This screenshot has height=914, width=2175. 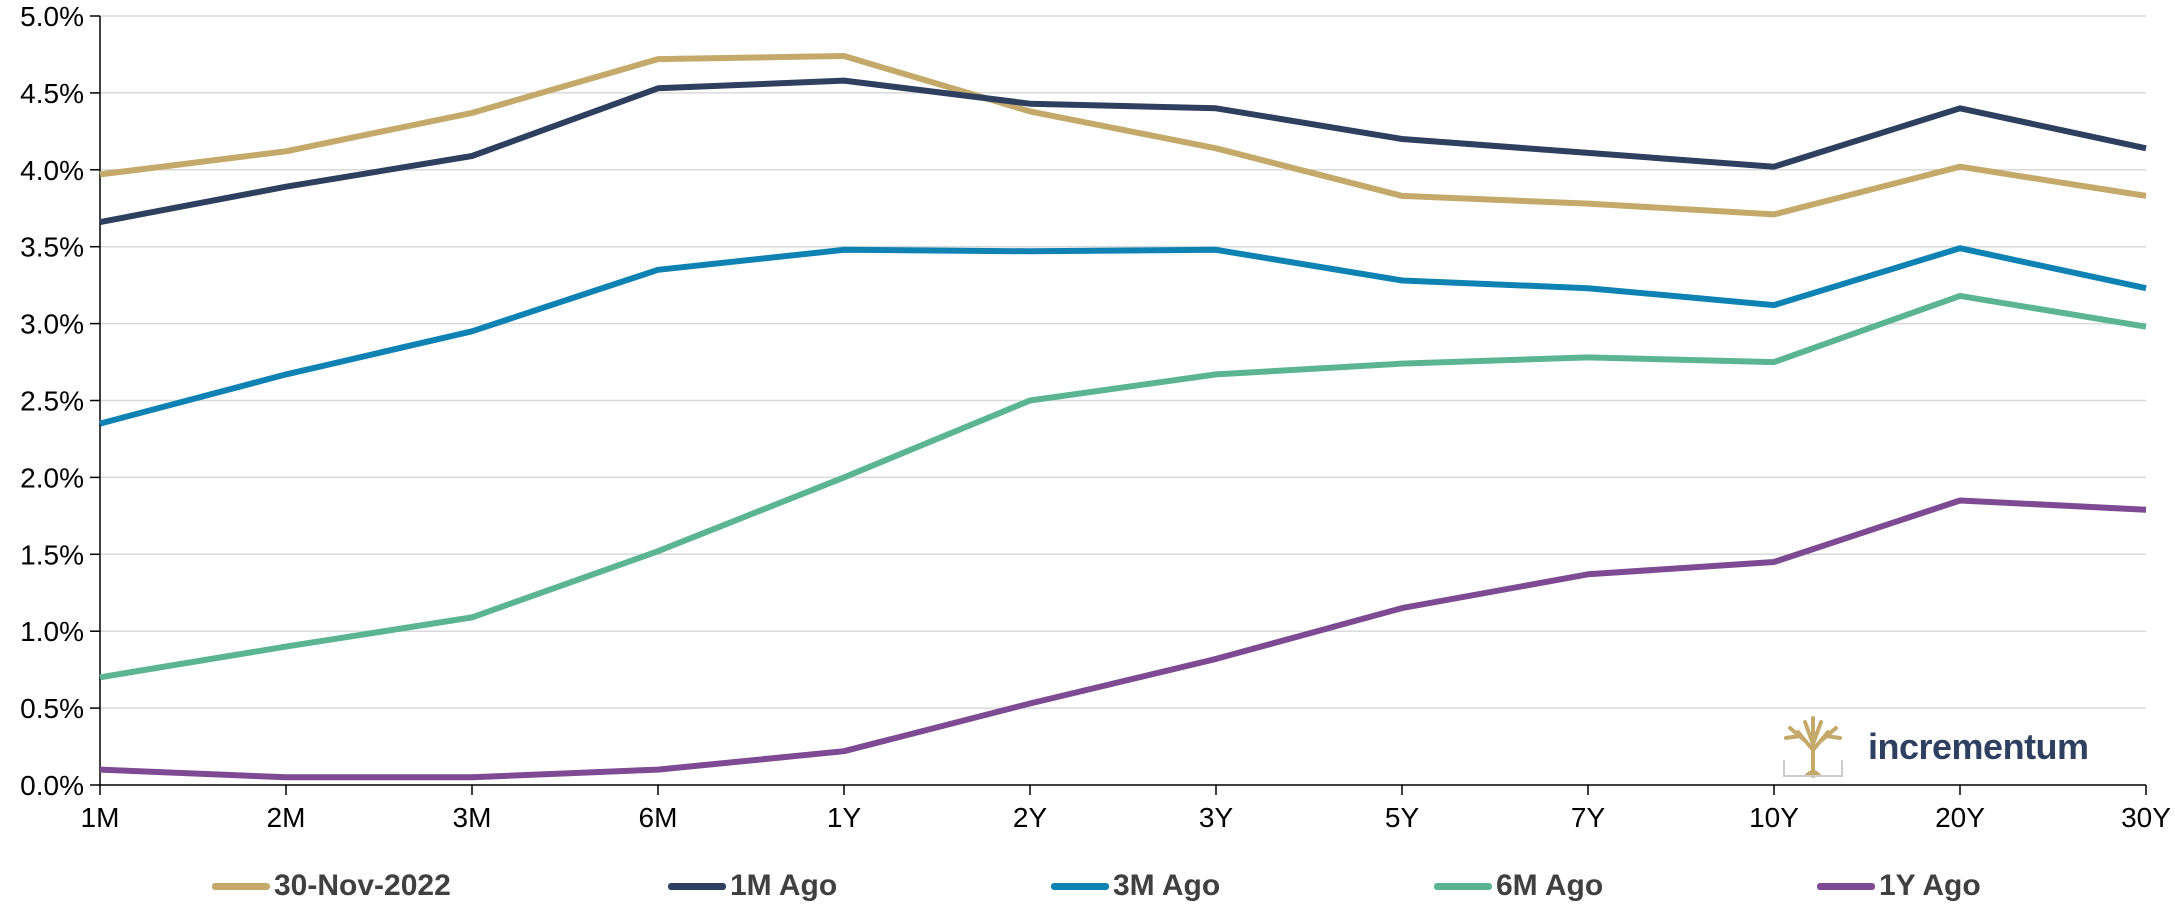 What do you see at coordinates (52, 631) in the screenshot?
I see `y-tick-label: 1.0%` at bounding box center [52, 631].